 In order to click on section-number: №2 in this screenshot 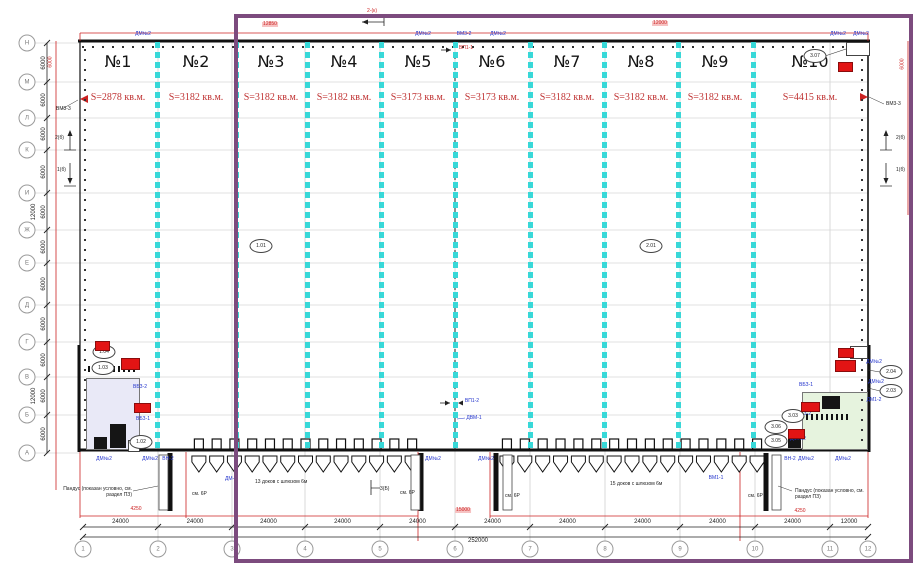, I will do `click(196, 61)`.